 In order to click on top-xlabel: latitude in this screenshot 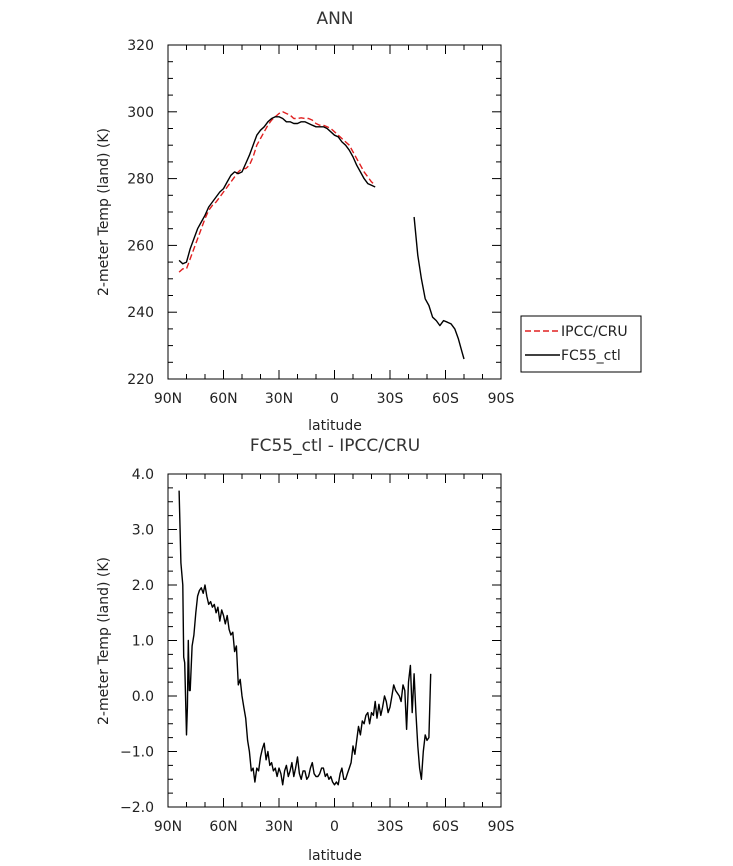, I will do `click(335, 426)`.